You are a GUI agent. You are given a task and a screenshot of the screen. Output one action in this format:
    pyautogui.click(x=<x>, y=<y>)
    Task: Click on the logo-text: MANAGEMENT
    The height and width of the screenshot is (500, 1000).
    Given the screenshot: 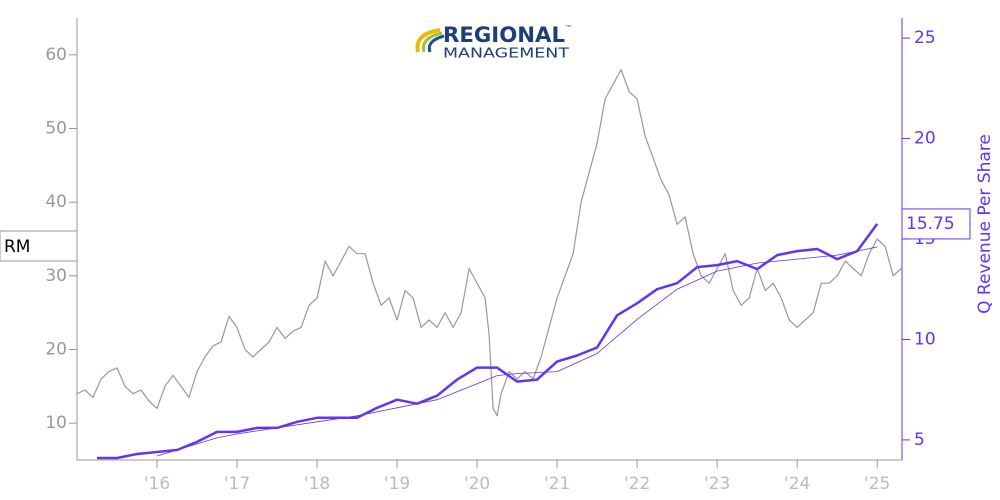 What is the action you would take?
    pyautogui.click(x=506, y=54)
    